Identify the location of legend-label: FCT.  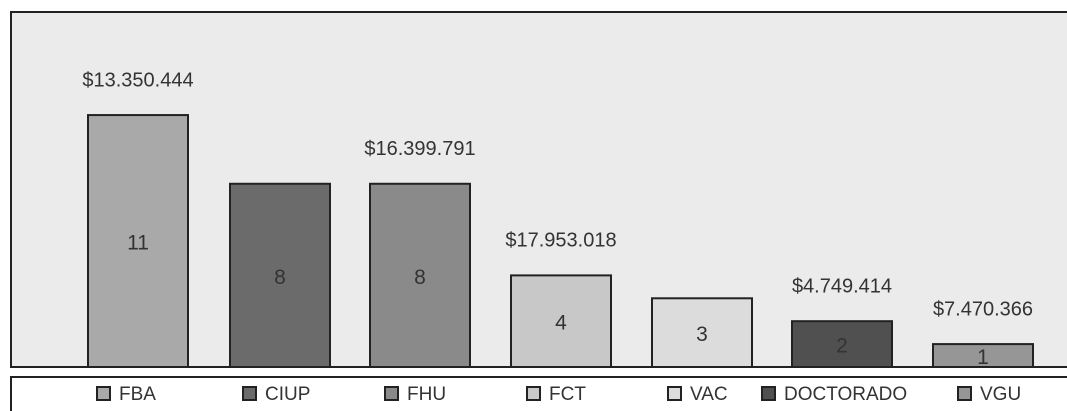
(567, 394).